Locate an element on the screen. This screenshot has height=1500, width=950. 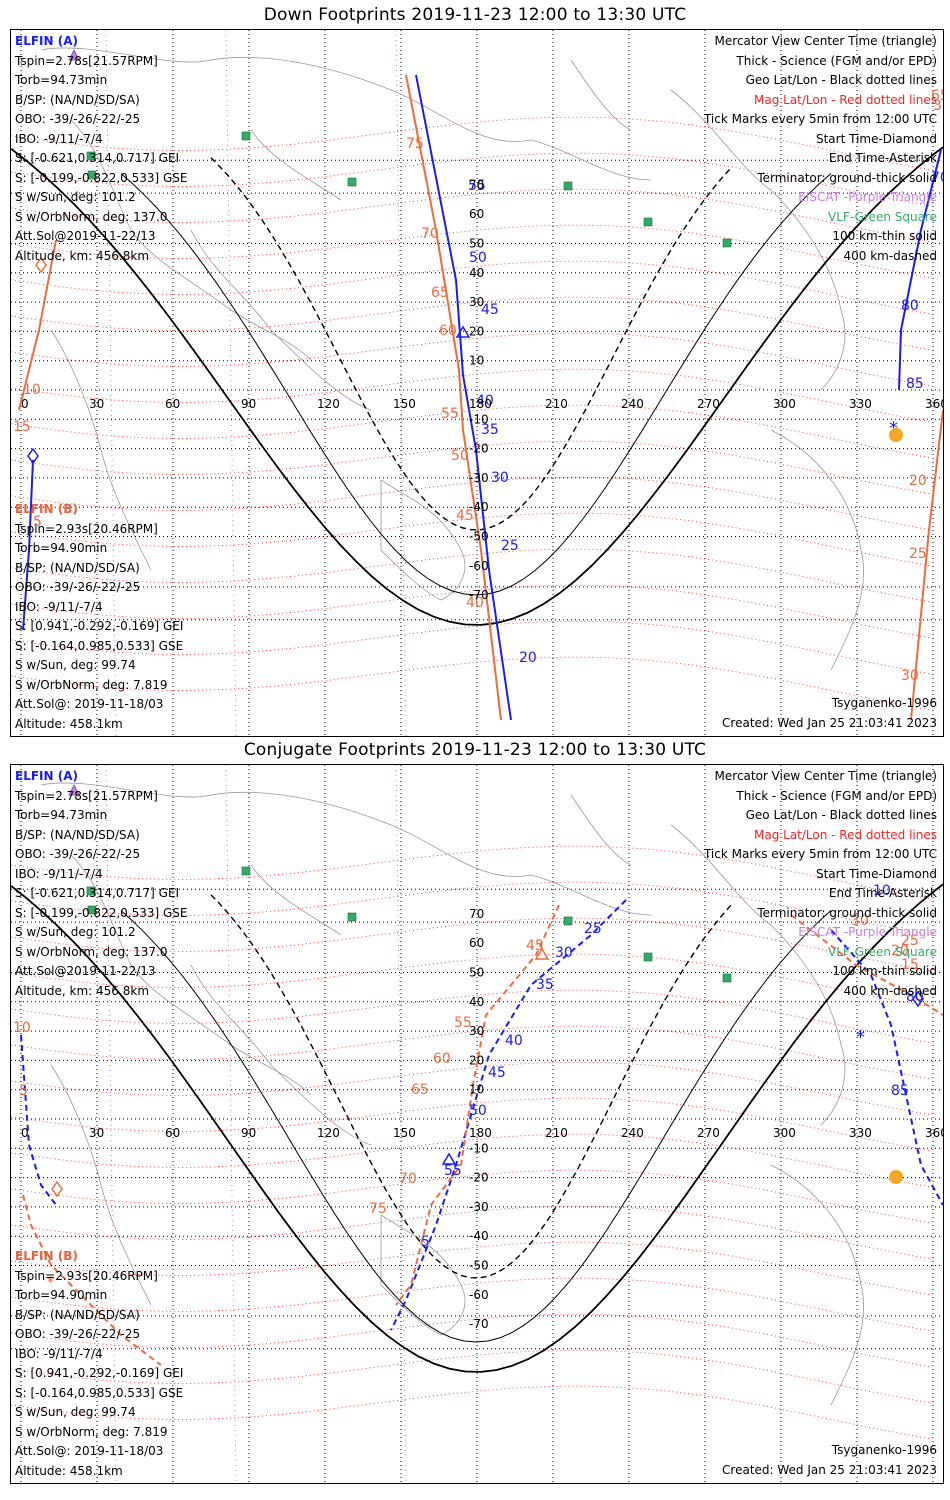
terminator-400km is located at coordinates (471, 1086).